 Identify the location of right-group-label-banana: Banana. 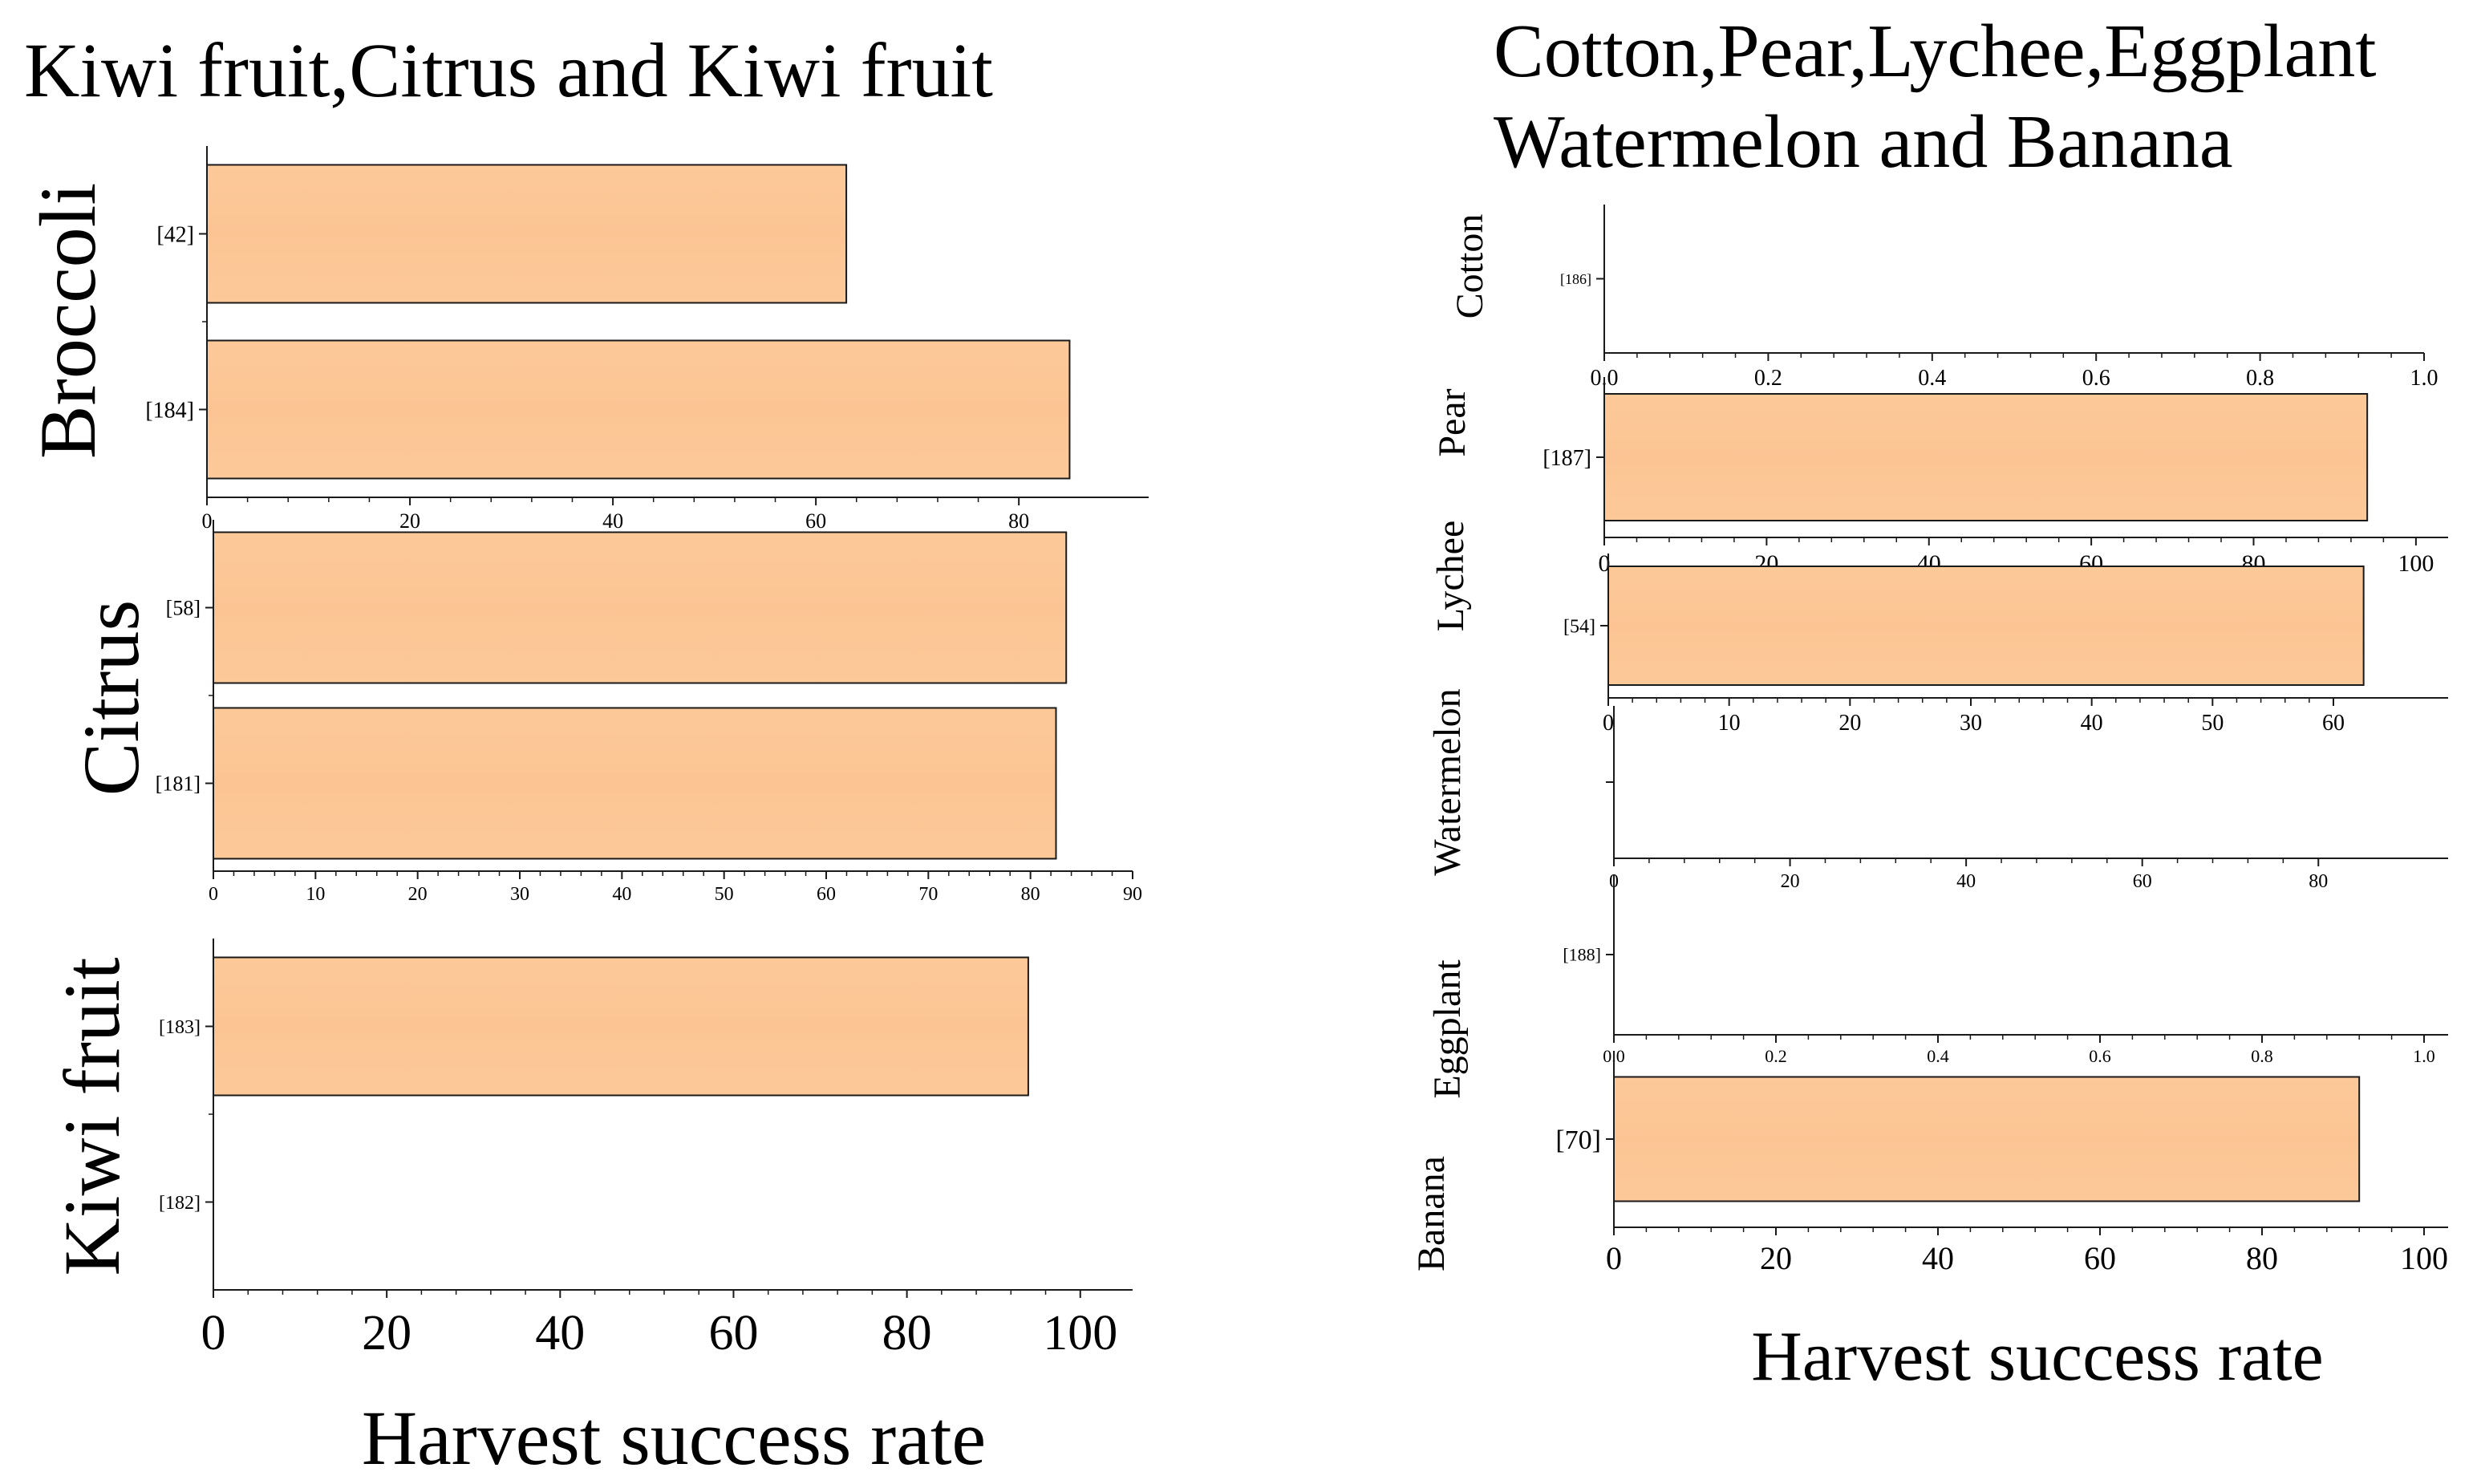
(1431, 1213).